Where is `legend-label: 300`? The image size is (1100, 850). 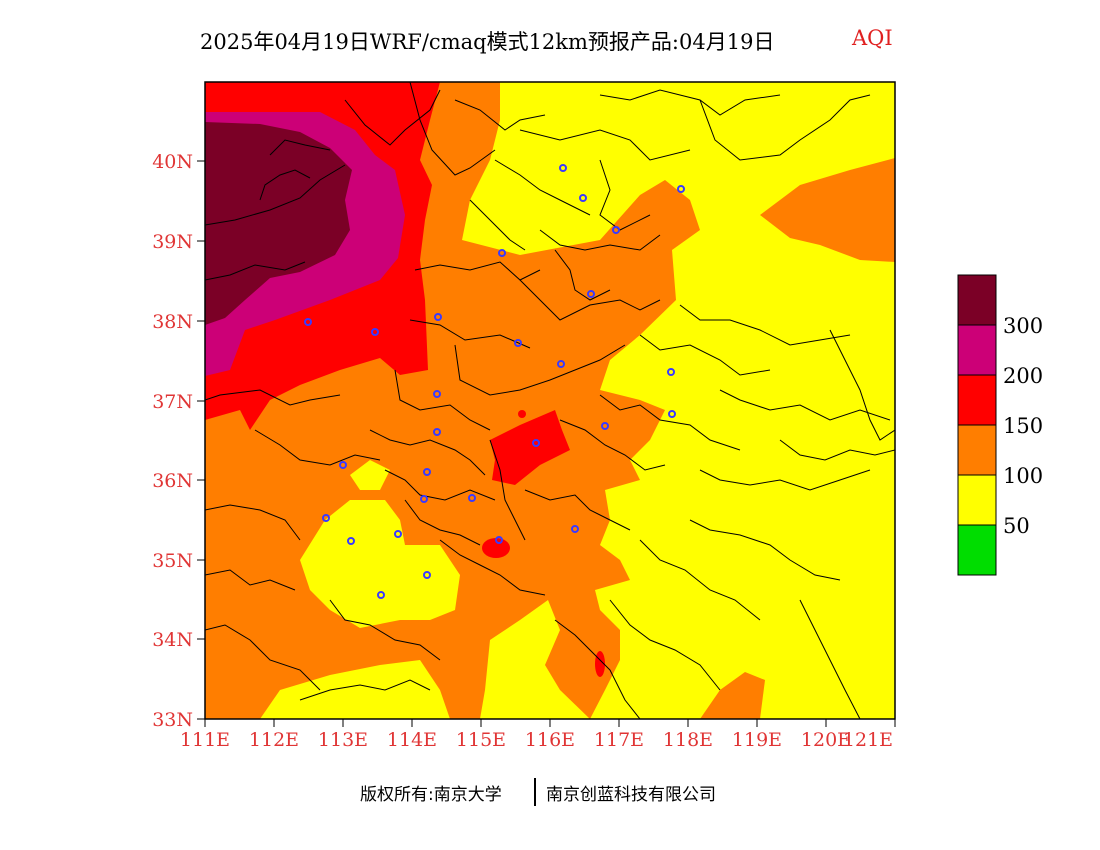 legend-label: 300 is located at coordinates (1023, 326).